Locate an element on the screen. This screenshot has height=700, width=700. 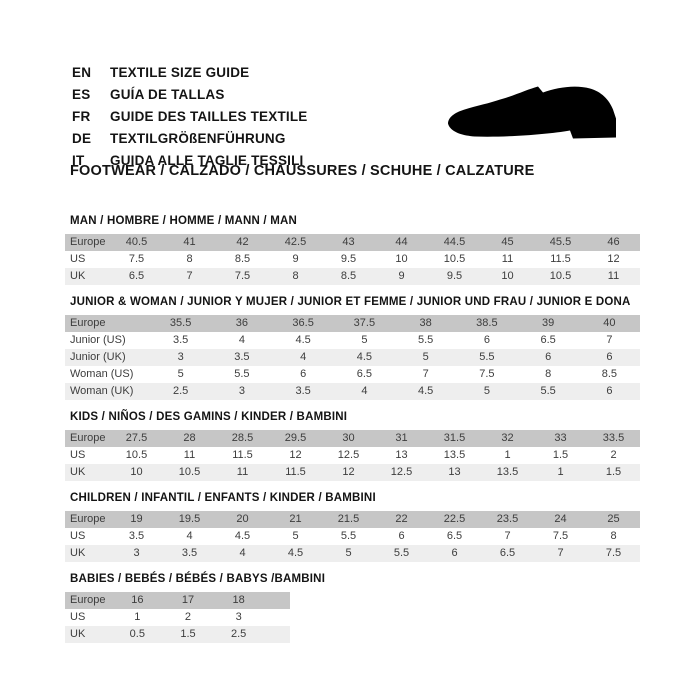
size-cell: 0.5 is located at coordinates (137, 634).